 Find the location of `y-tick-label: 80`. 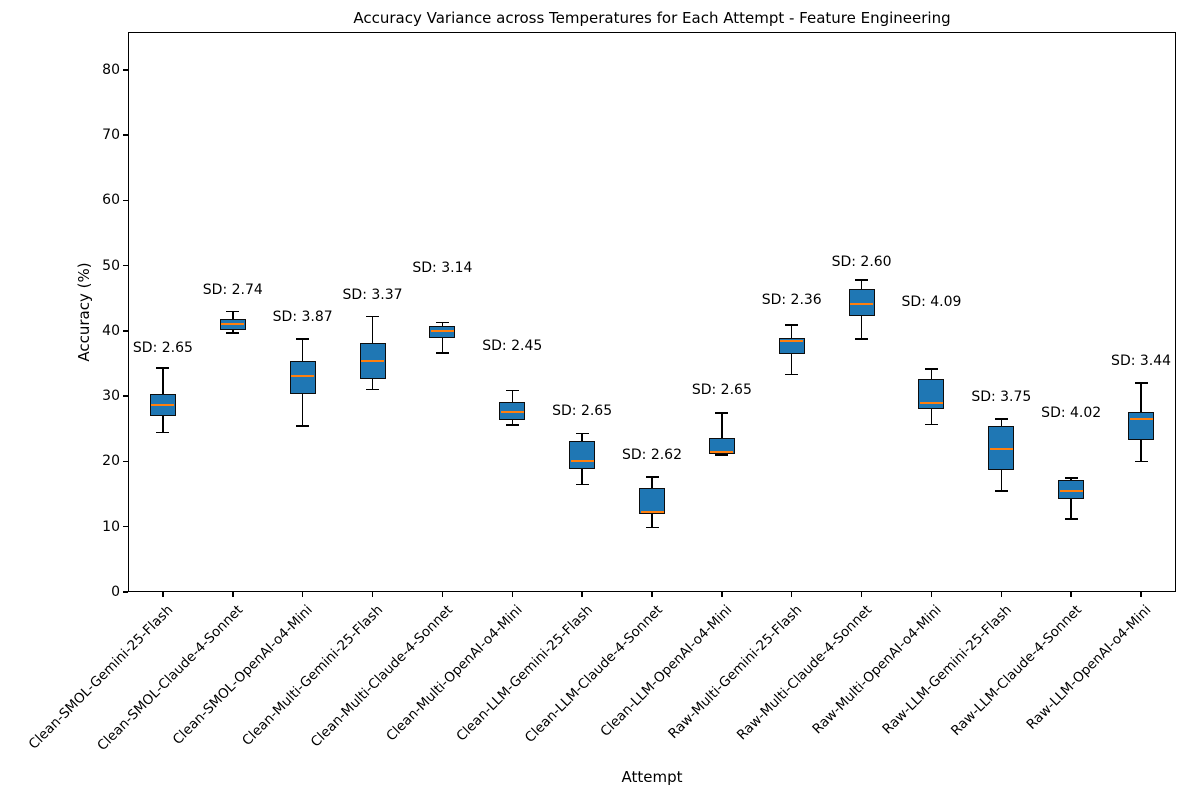

y-tick-label: 80 is located at coordinates (111, 69).